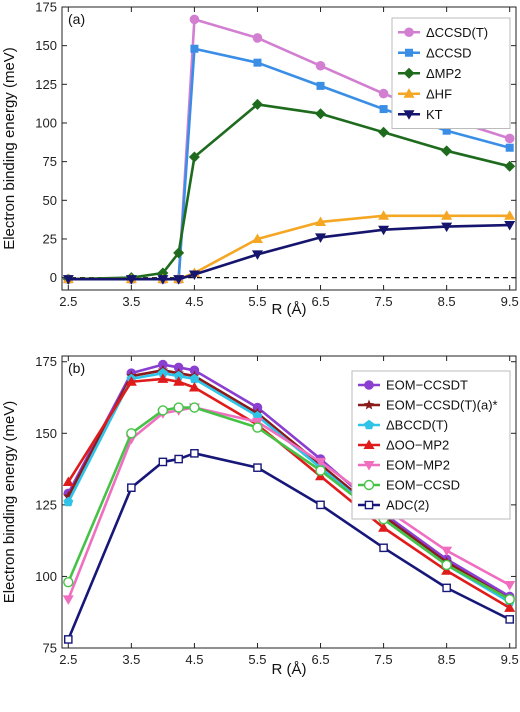 The height and width of the screenshot is (712, 520). Describe the element at coordinates (46, 122) in the screenshot. I see `y-tick-label: 100` at that location.